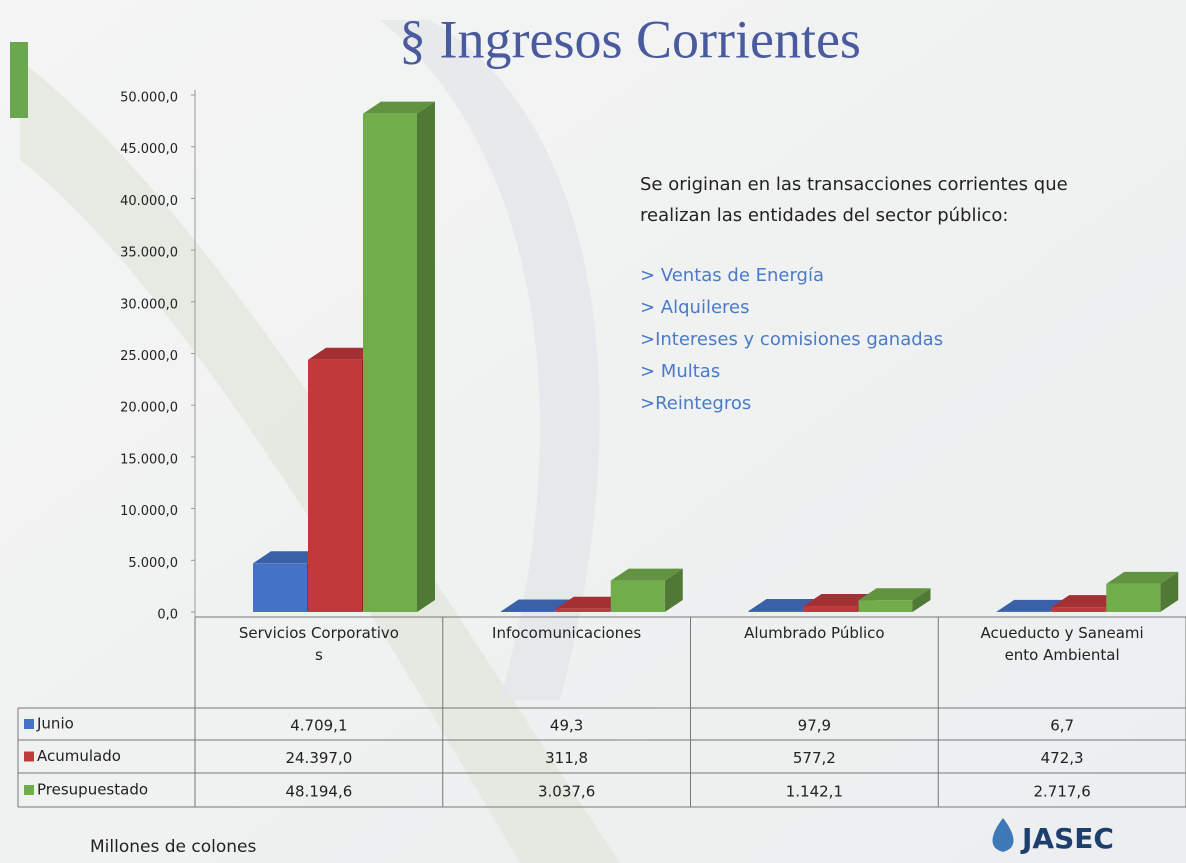 Image resolution: width=1186 pixels, height=863 pixels. What do you see at coordinates (791, 339) in the screenshot?
I see `bullet: >Intereses y comisiones ganadas` at bounding box center [791, 339].